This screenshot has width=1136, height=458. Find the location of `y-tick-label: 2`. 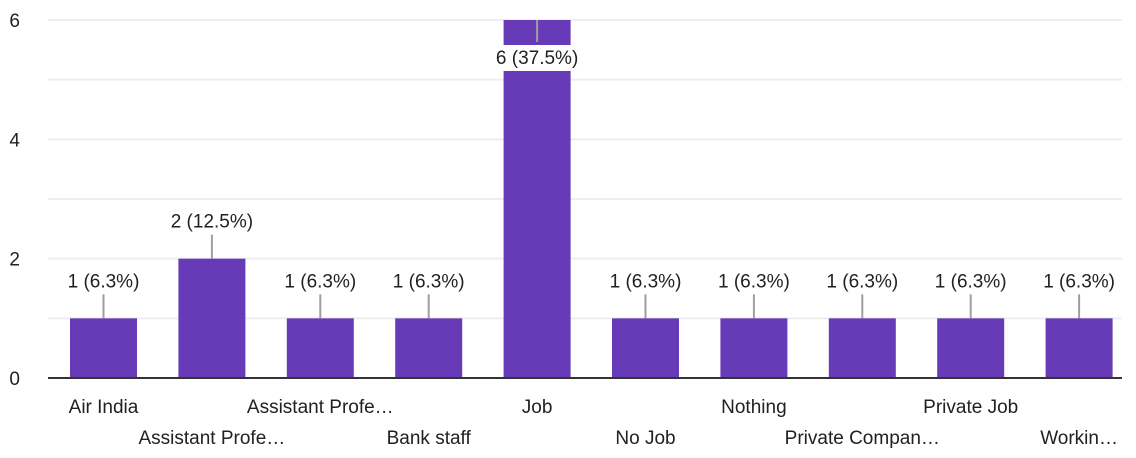

y-tick-label: 2 is located at coordinates (14, 260).